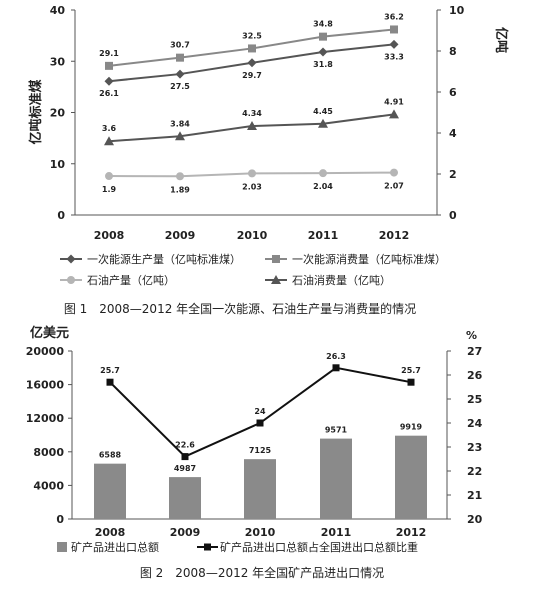 This screenshot has width=551, height=594. What do you see at coordinates (336, 356) in the screenshot?
I see `chart2-ratio-label: 26.3` at bounding box center [336, 356].